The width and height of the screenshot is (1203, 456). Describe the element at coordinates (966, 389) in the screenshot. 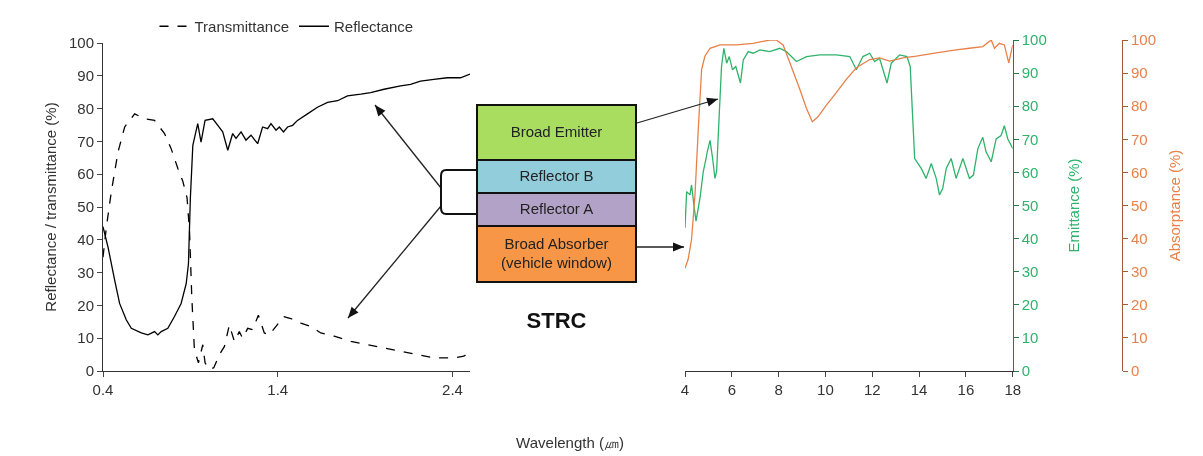

I see `x-tick-label: 16` at that location.